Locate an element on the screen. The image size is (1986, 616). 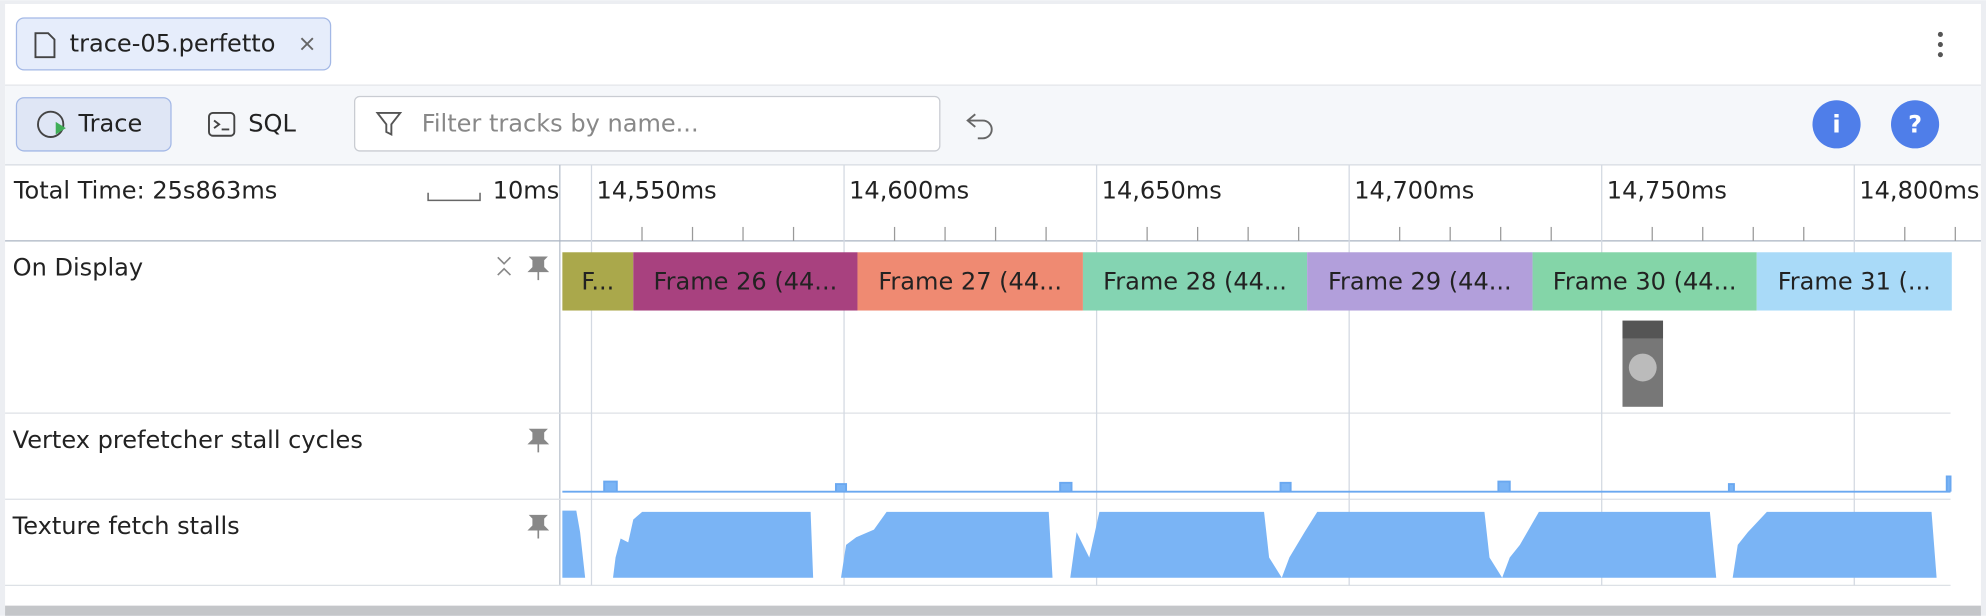
info-label: i is located at coordinates (1836, 125).